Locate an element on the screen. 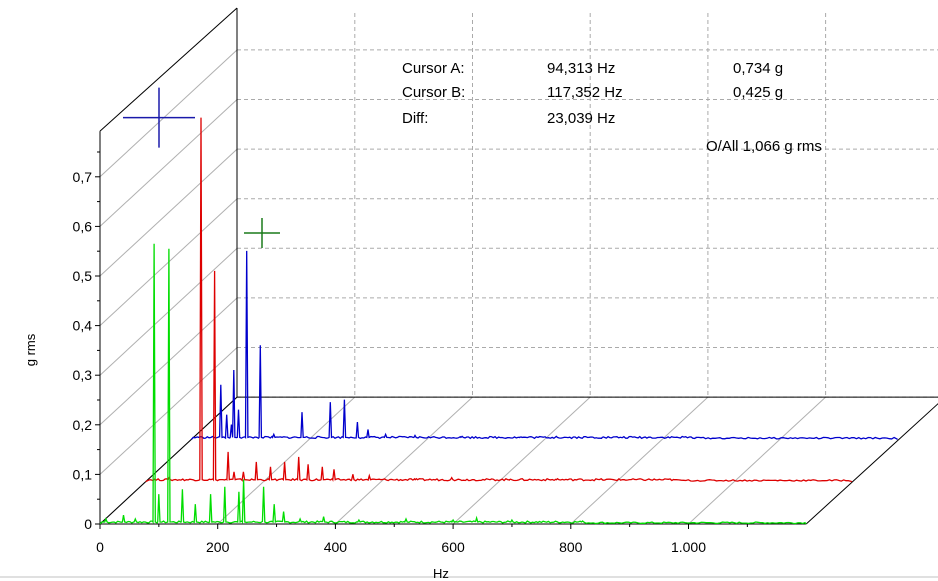 This screenshot has height=581, width=938. diff-label: Diff: is located at coordinates (415, 118).